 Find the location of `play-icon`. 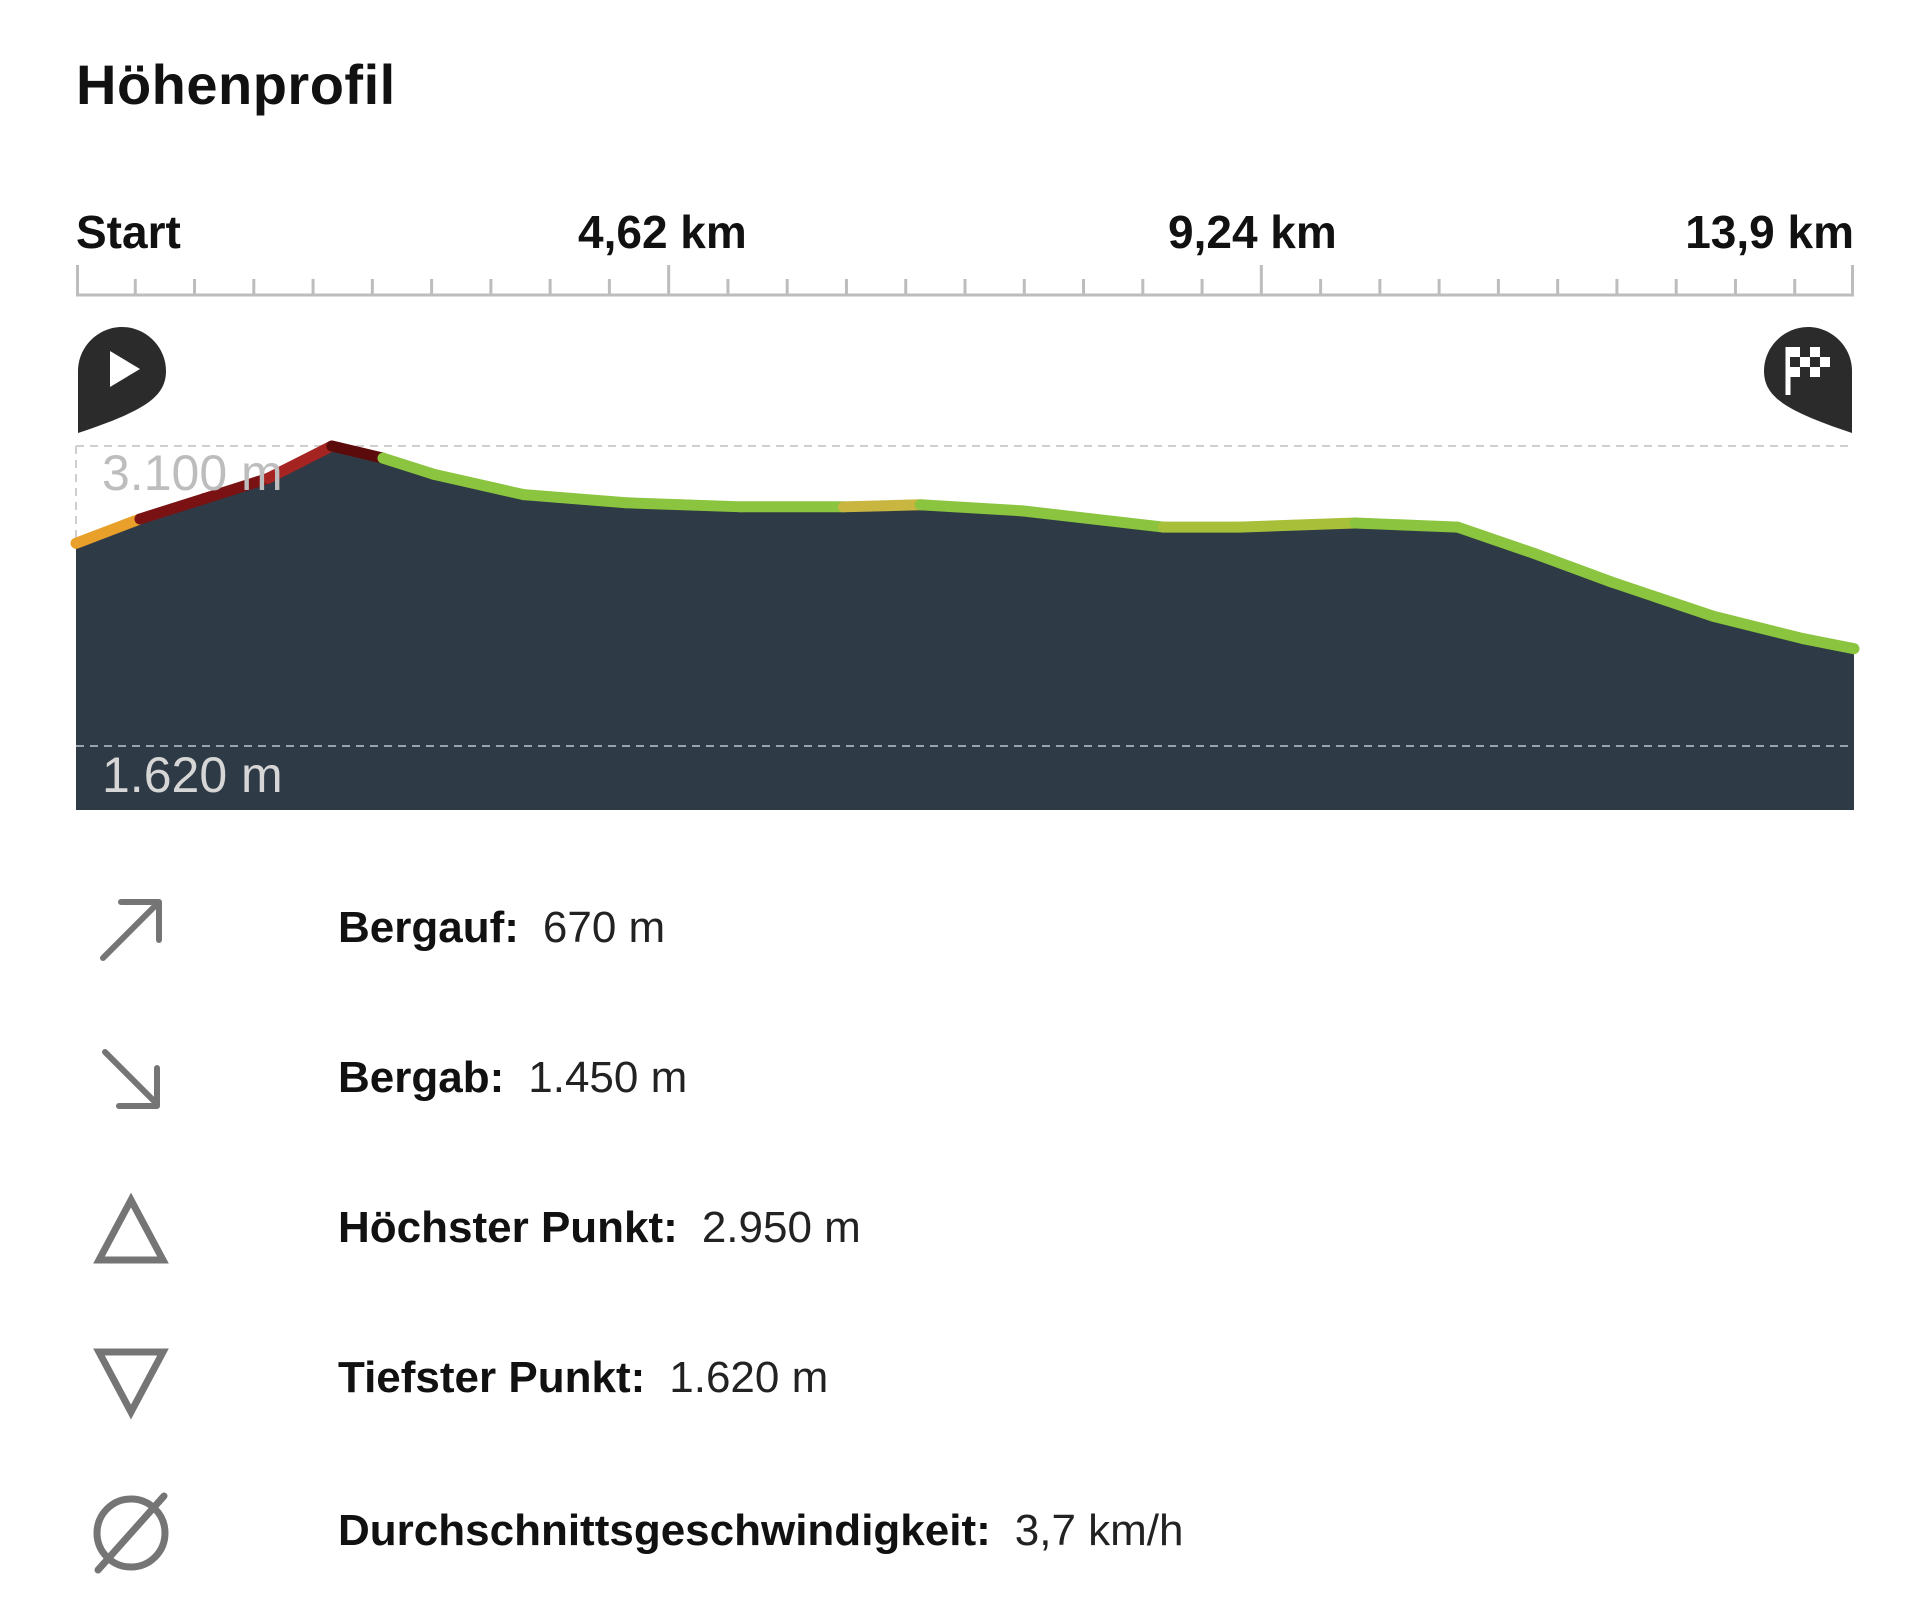

play-icon is located at coordinates (125, 369).